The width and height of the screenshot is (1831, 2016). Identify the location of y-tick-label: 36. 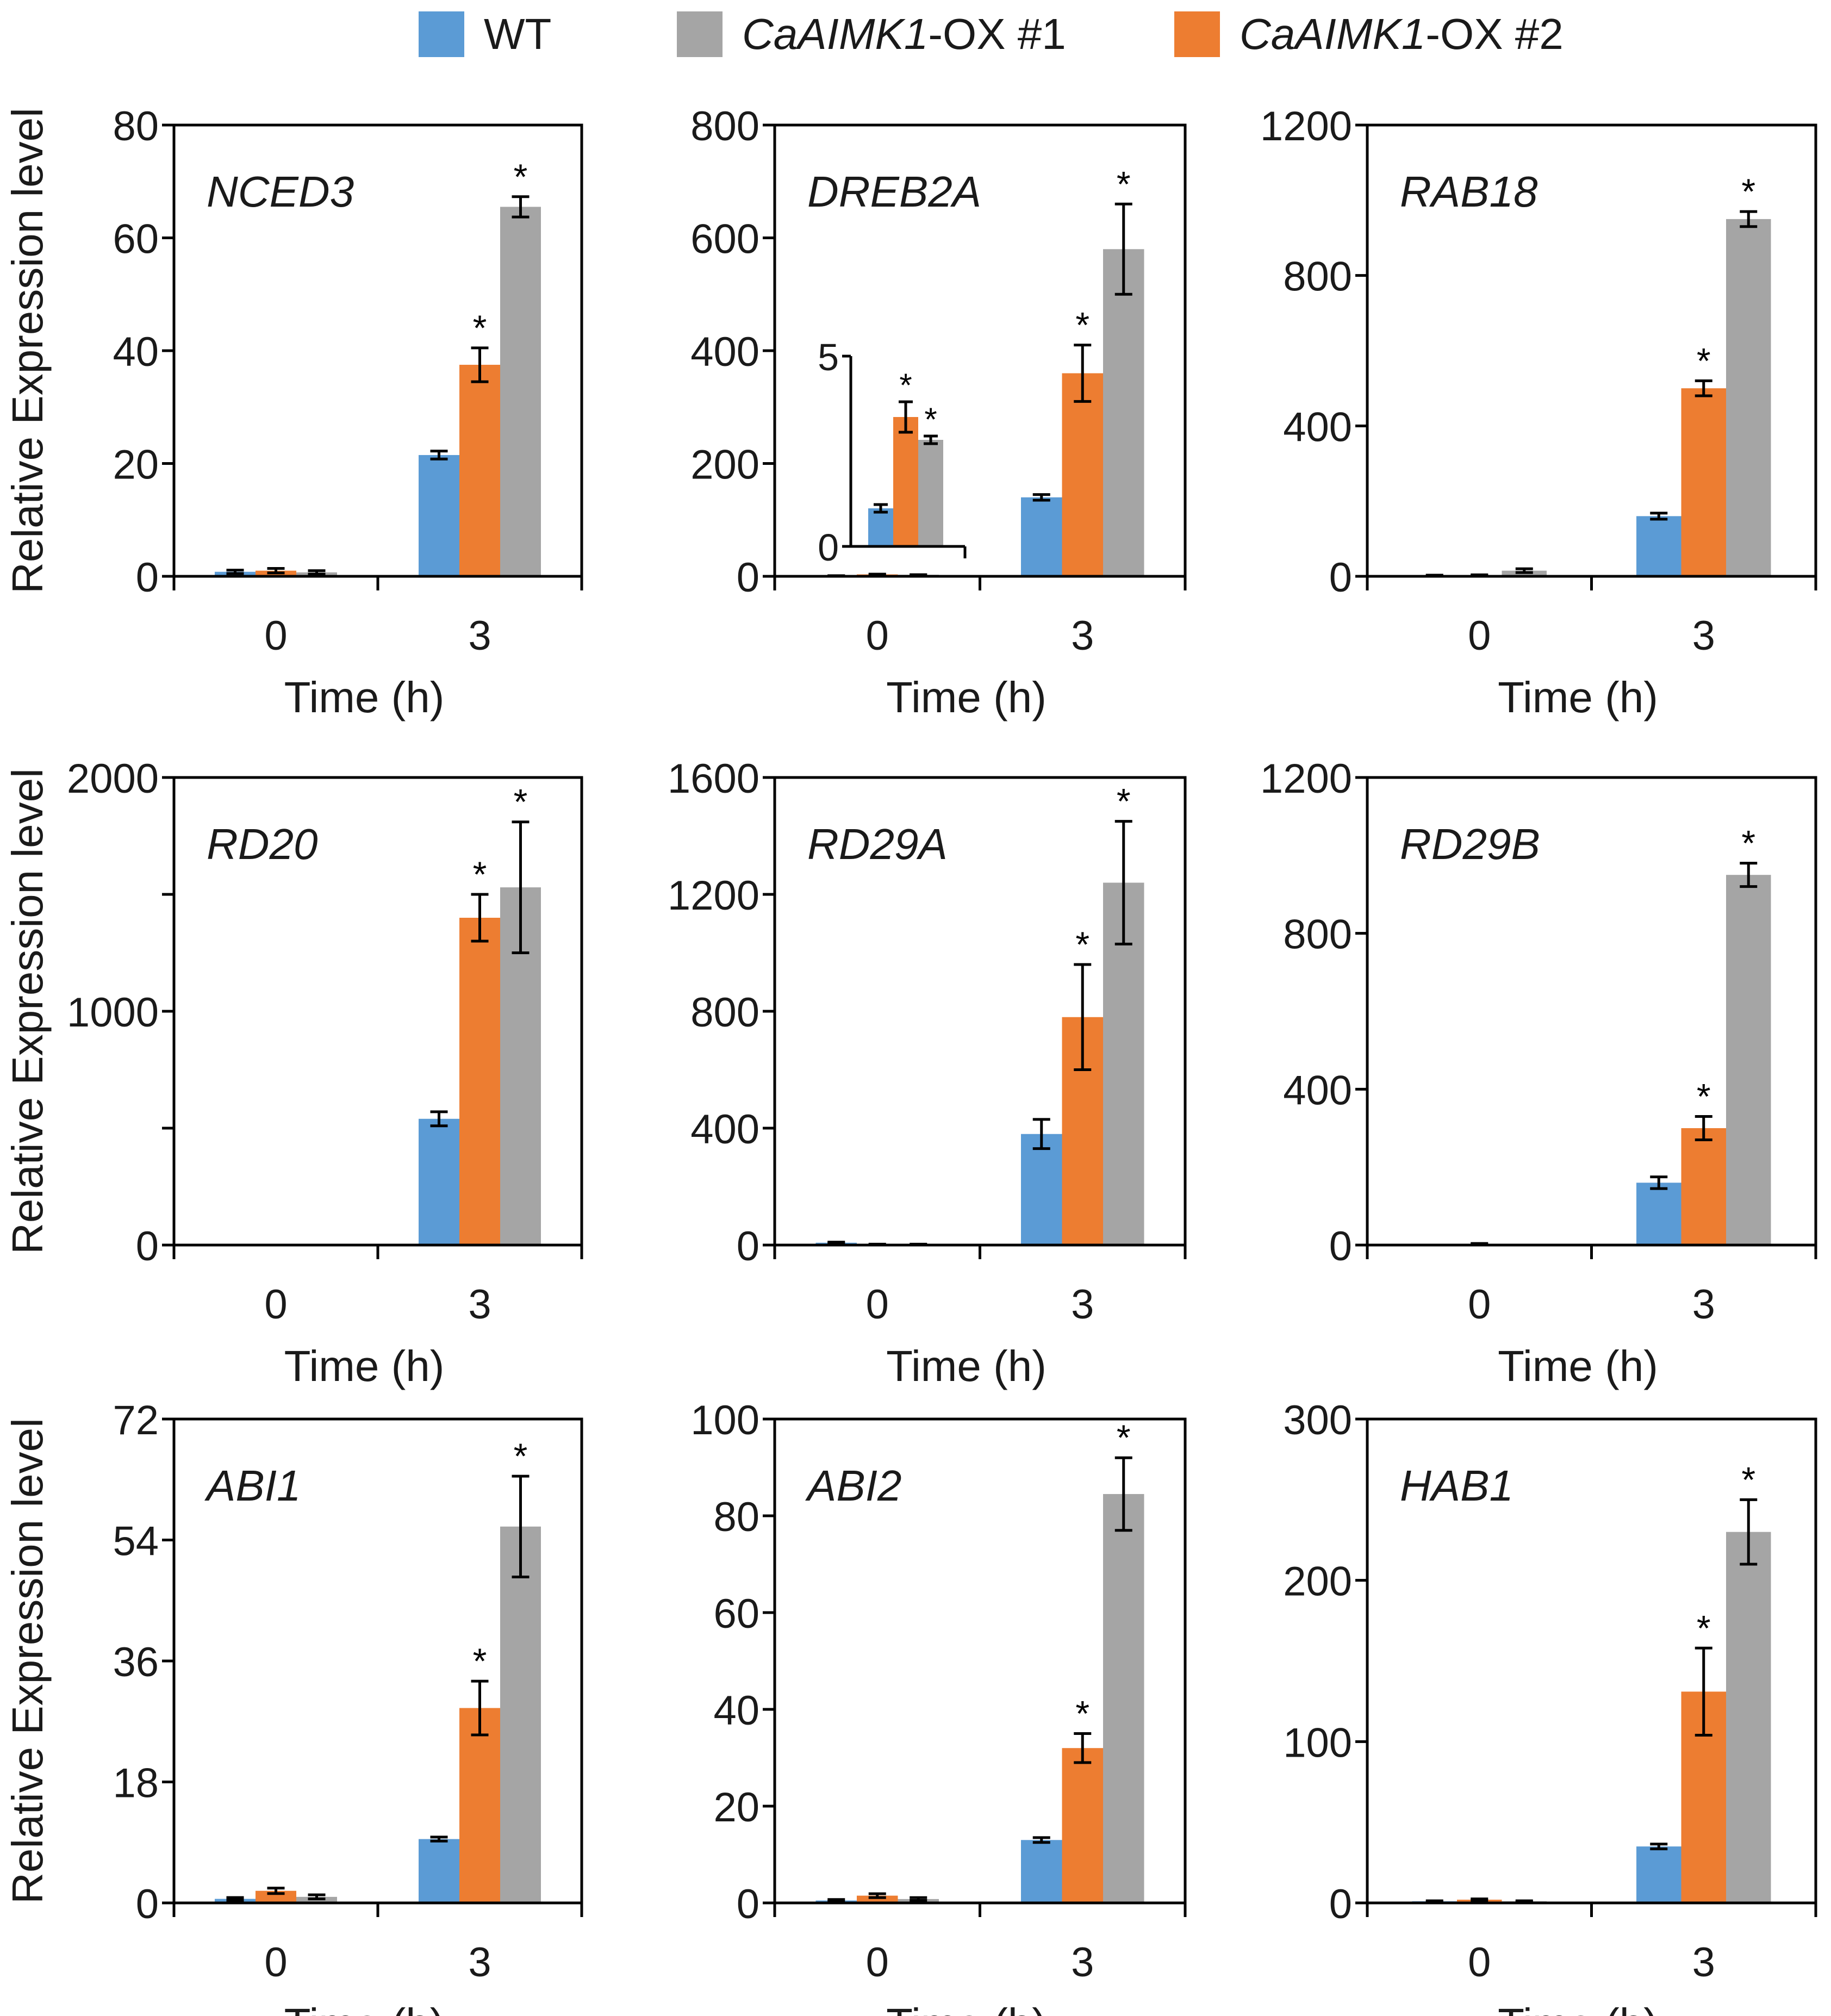
(136, 1662).